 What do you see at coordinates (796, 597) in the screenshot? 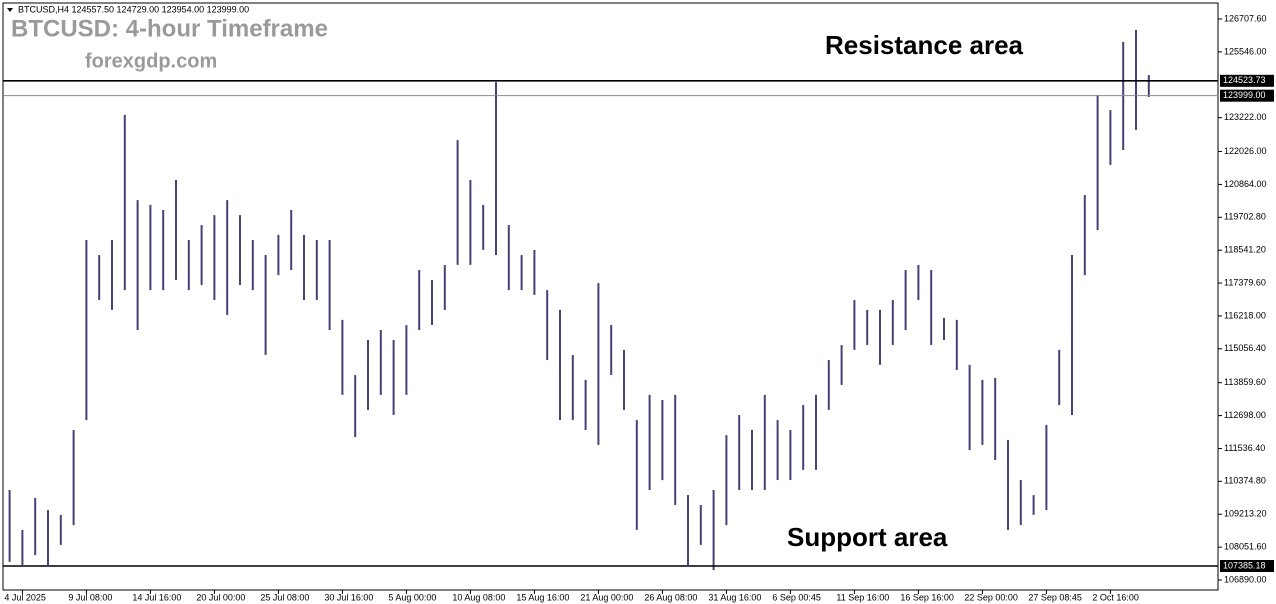
I see `x-tick-label: 6 Sep 00:45` at bounding box center [796, 597].